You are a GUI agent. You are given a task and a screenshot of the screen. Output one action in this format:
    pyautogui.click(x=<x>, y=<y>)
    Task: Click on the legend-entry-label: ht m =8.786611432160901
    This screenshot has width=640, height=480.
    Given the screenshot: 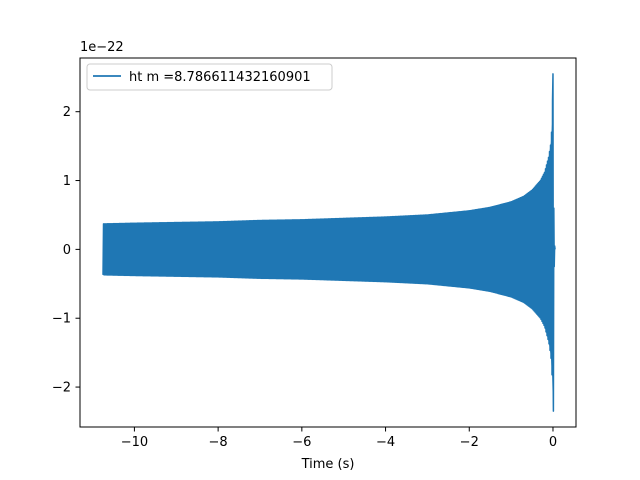 What is the action you would take?
    pyautogui.click(x=220, y=77)
    